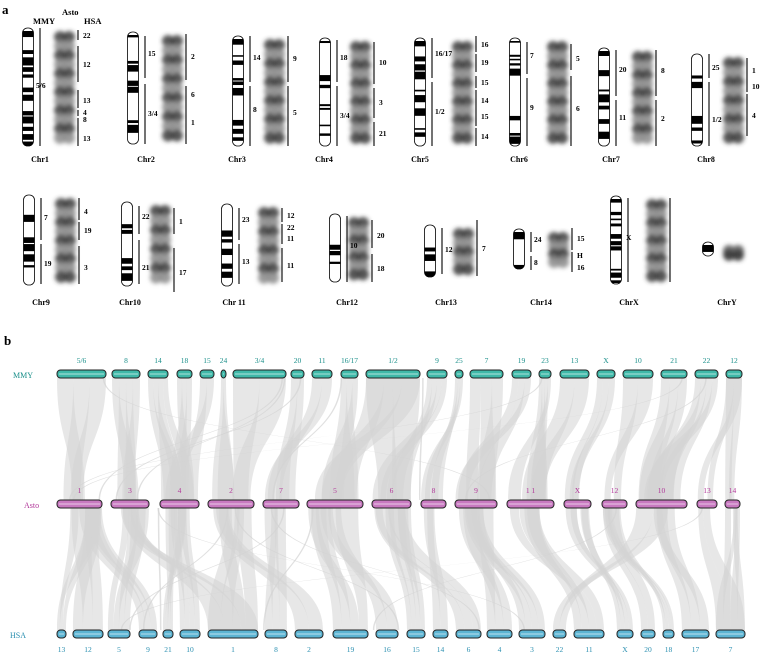  What do you see at coordinates (148, 649) in the screenshot?
I see `chromosome-label: 9` at bounding box center [148, 649].